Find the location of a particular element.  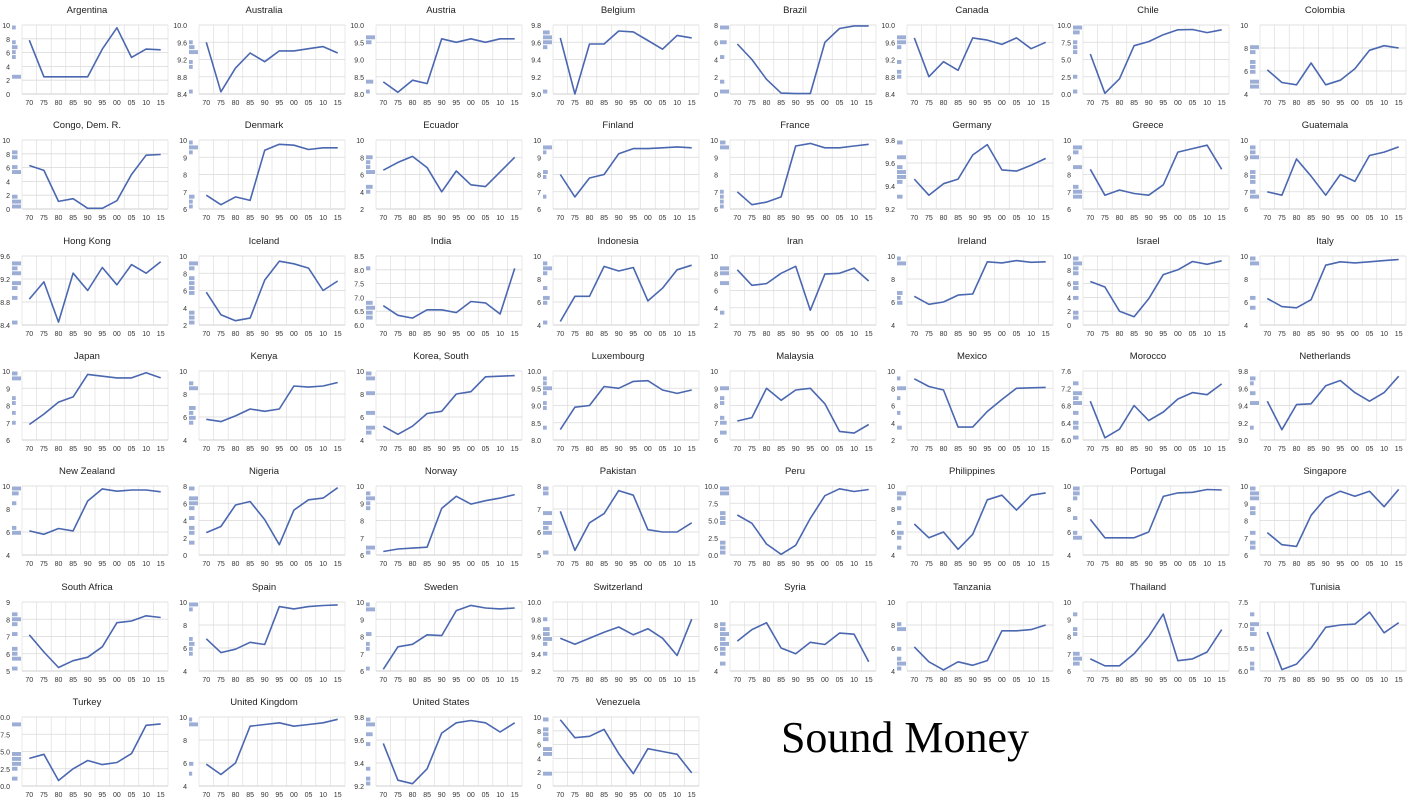

country-panel: Tanzania 4 6 8 10 70 75 80 85 90 95 00 05 10 15 is located at coordinates (972, 633).